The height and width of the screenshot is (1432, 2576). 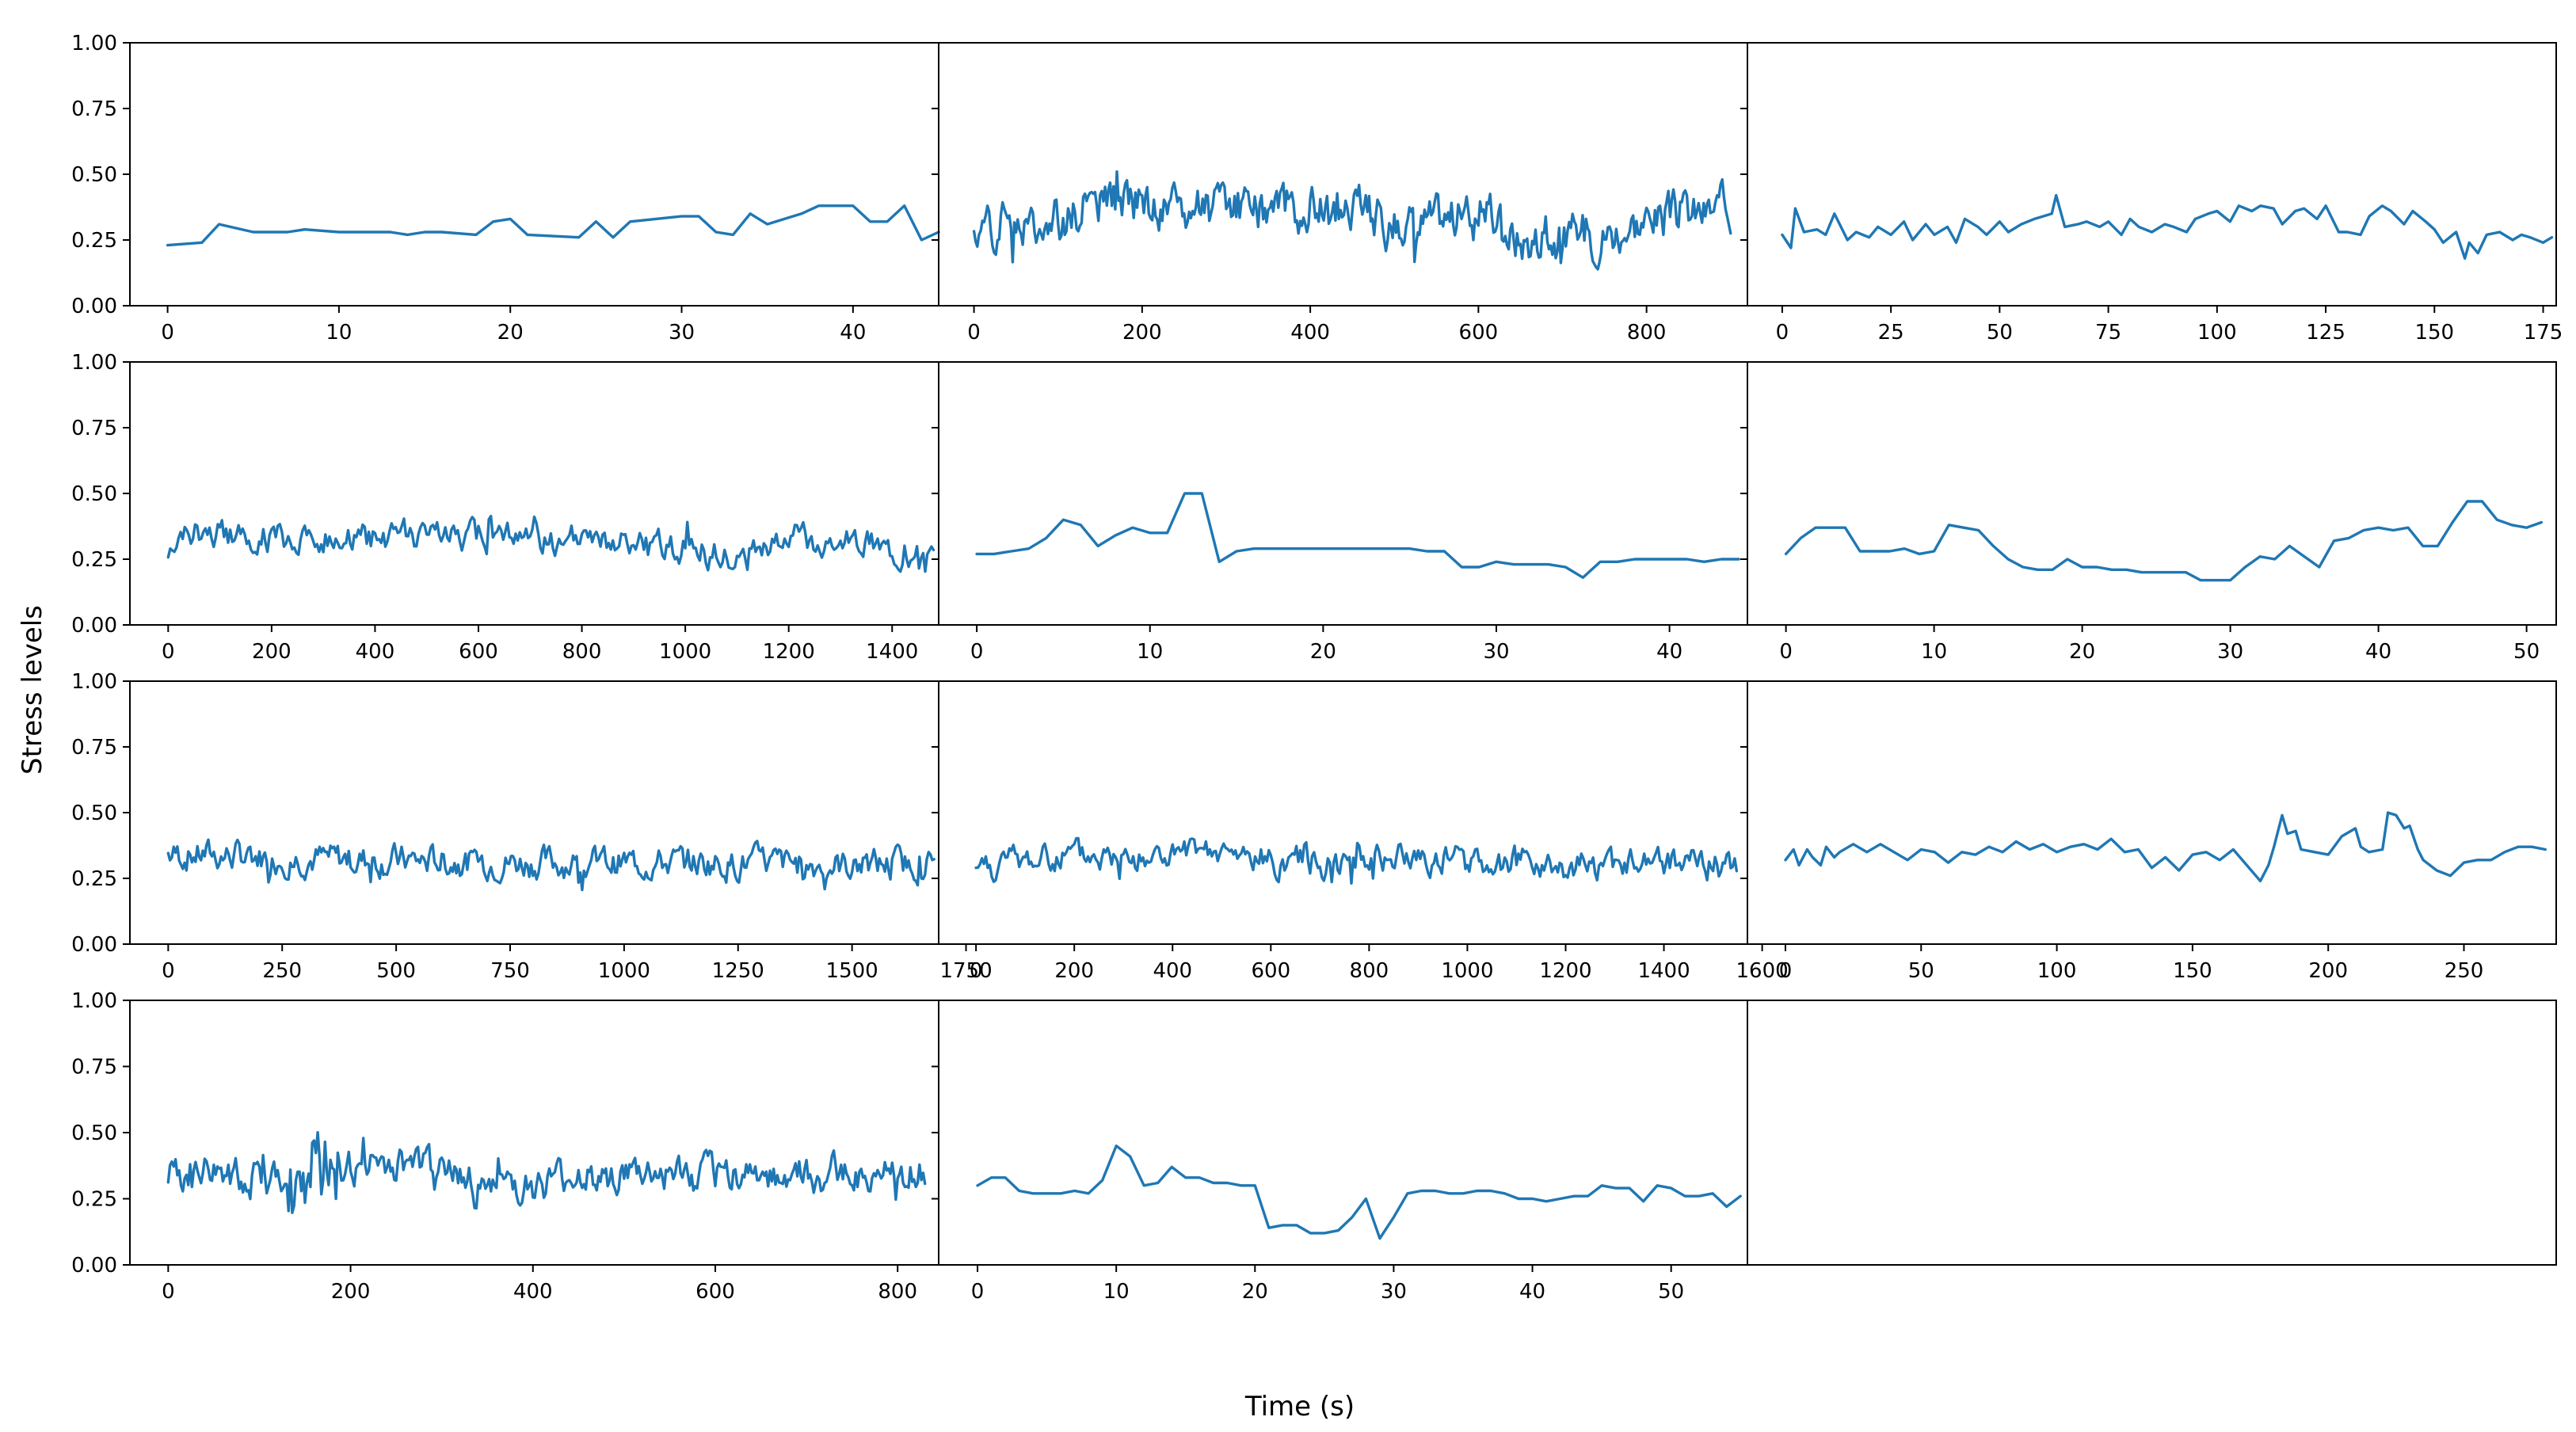 I want to click on x-tick-label: 1600, so click(x=1762, y=971).